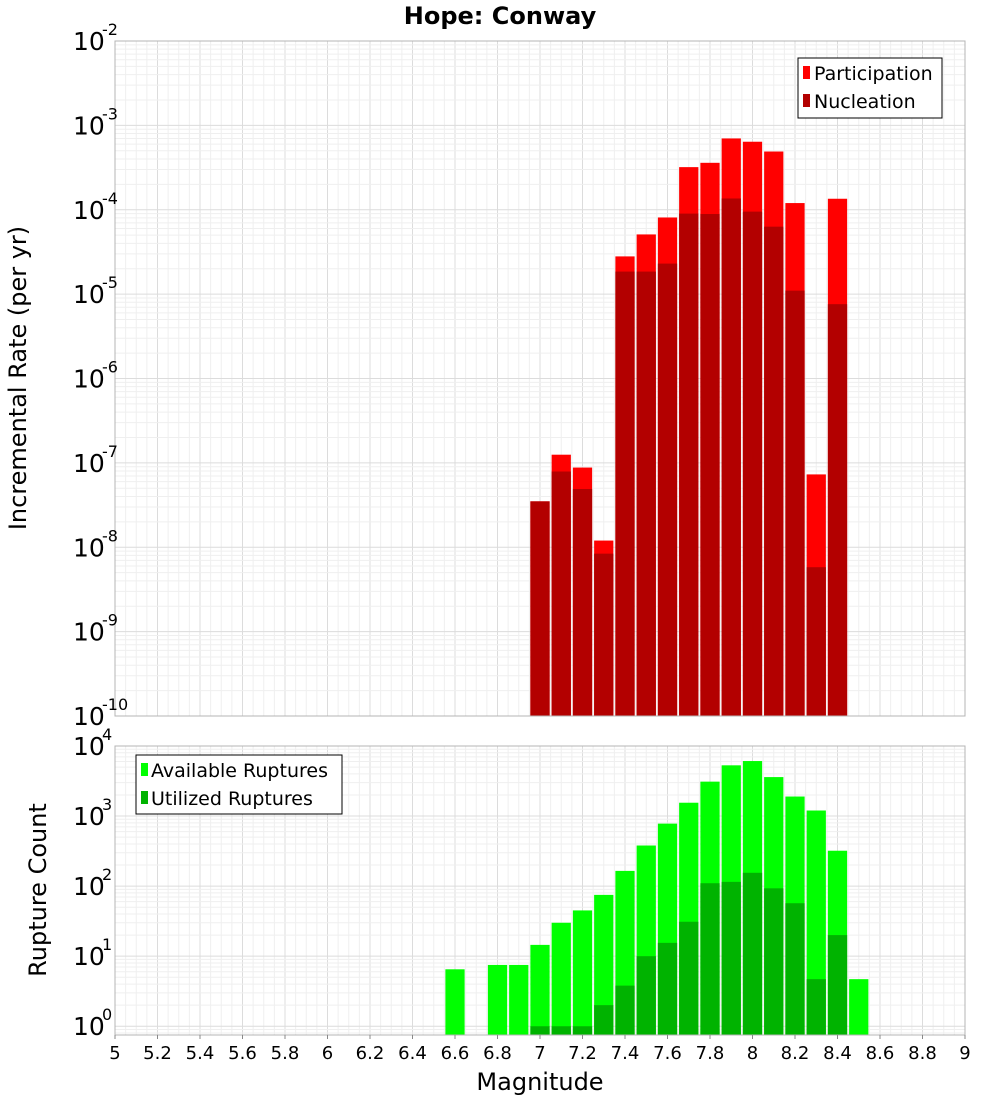  What do you see at coordinates (110, 113) in the screenshot?
I see `y-tick-exponent: -3` at bounding box center [110, 113].